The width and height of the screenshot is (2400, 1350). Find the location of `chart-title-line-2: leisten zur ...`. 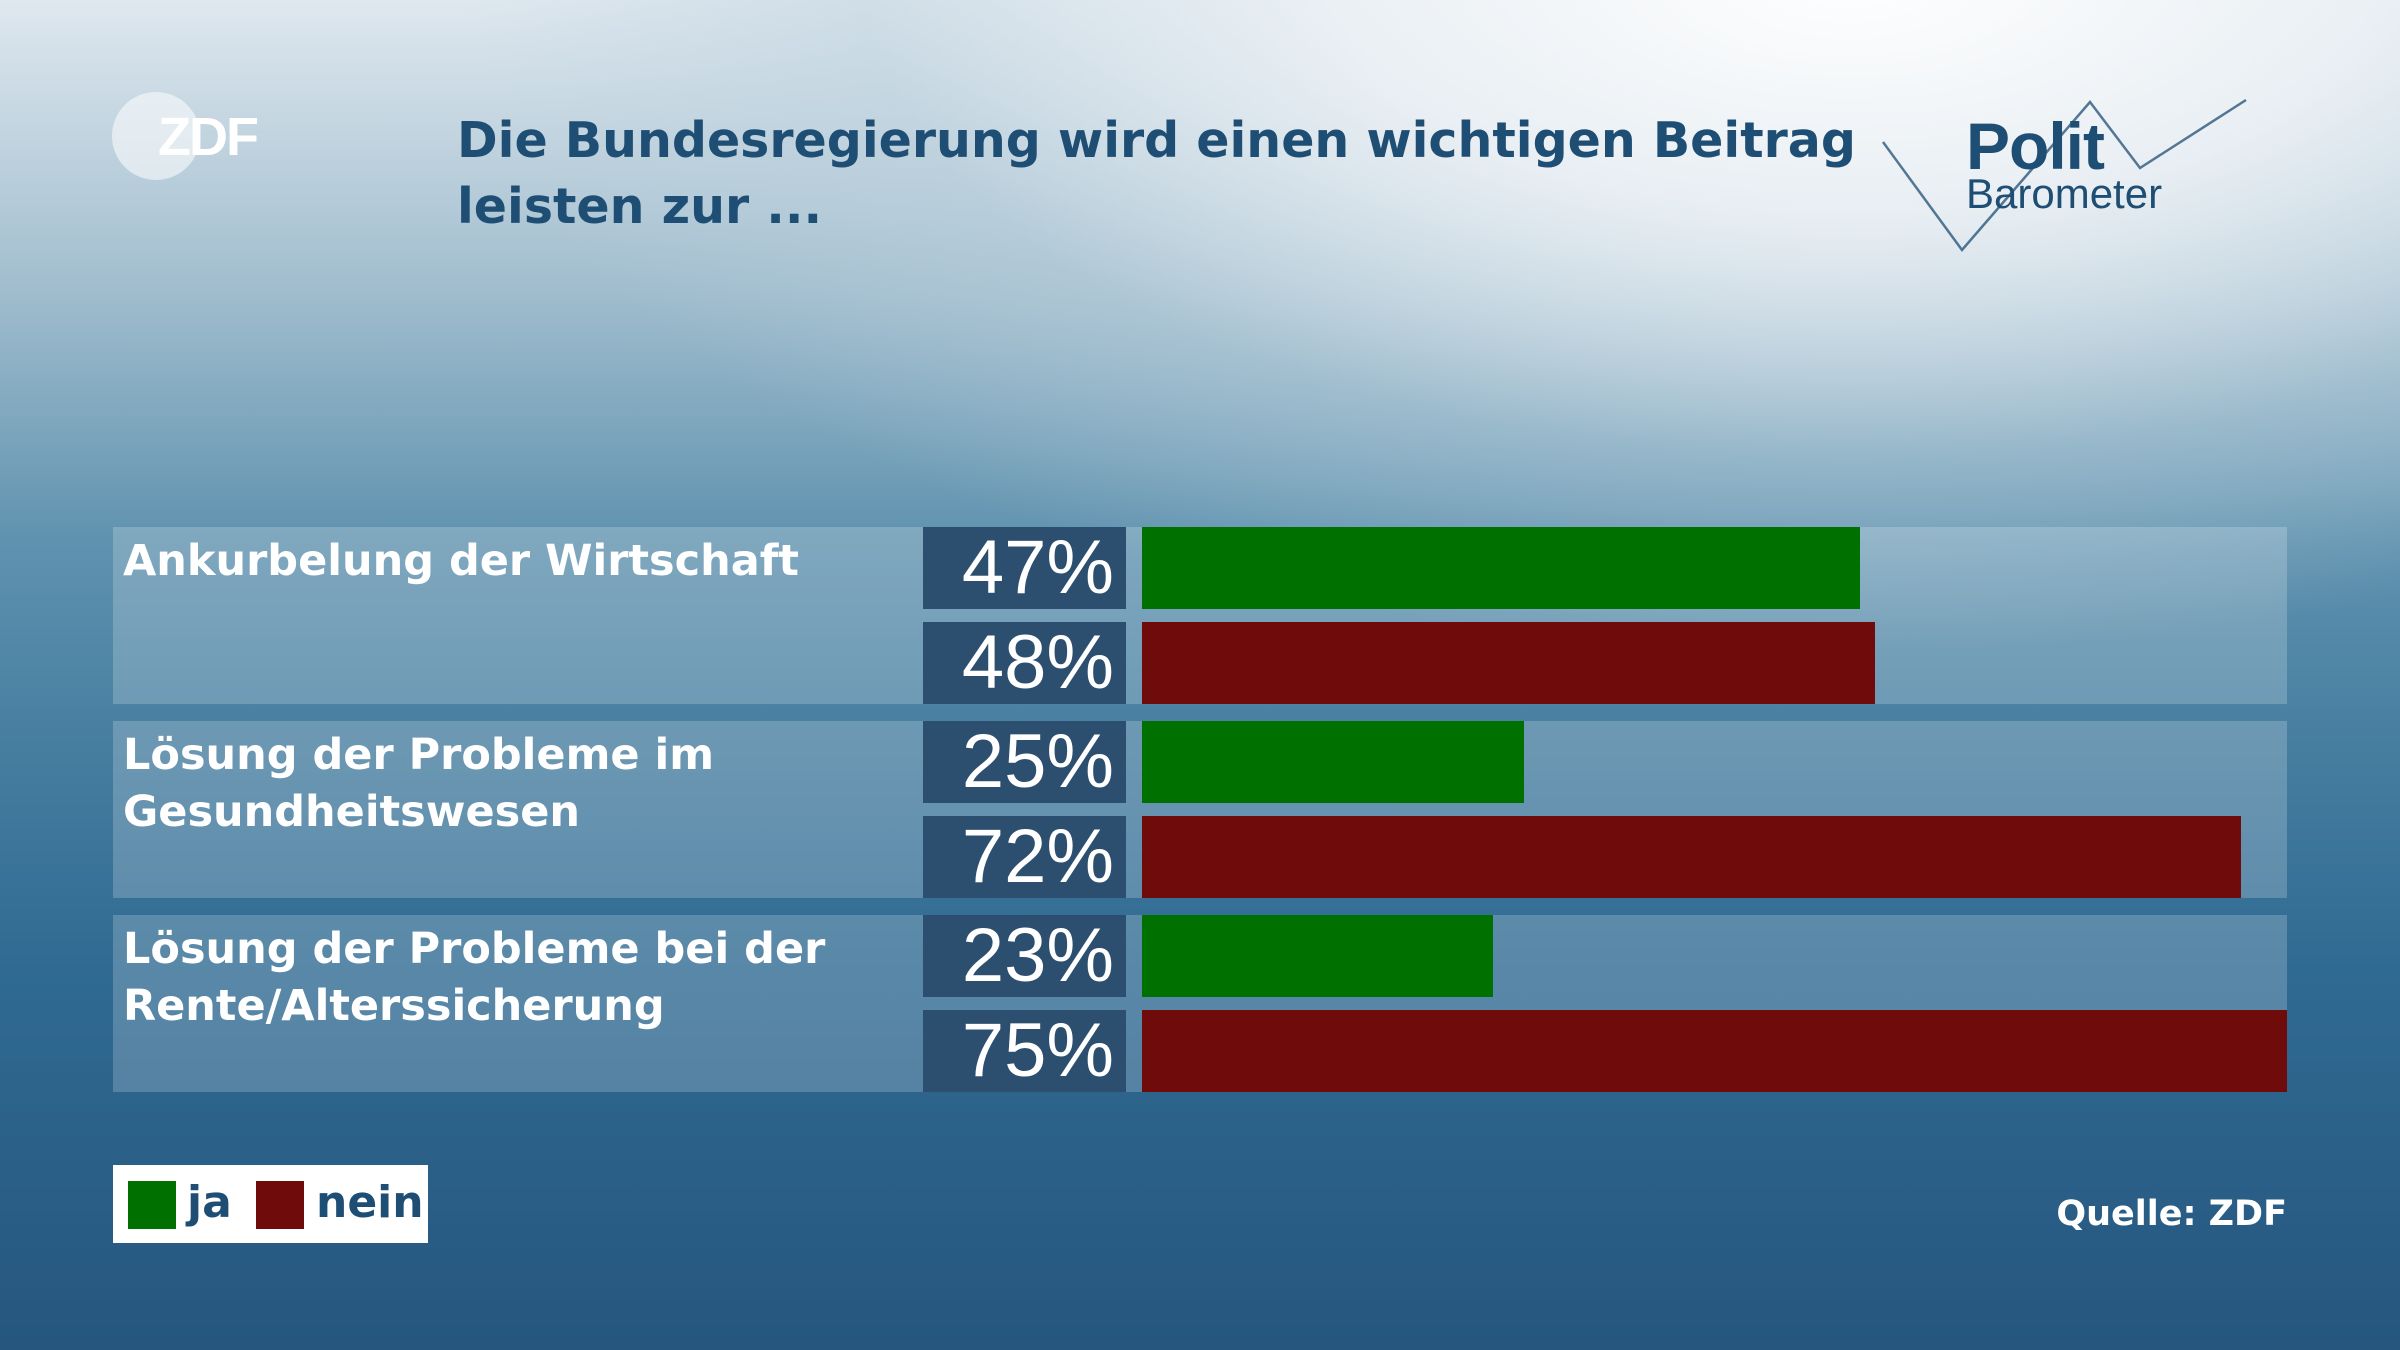

chart-title-line-2: leisten zur ... is located at coordinates (640, 206).